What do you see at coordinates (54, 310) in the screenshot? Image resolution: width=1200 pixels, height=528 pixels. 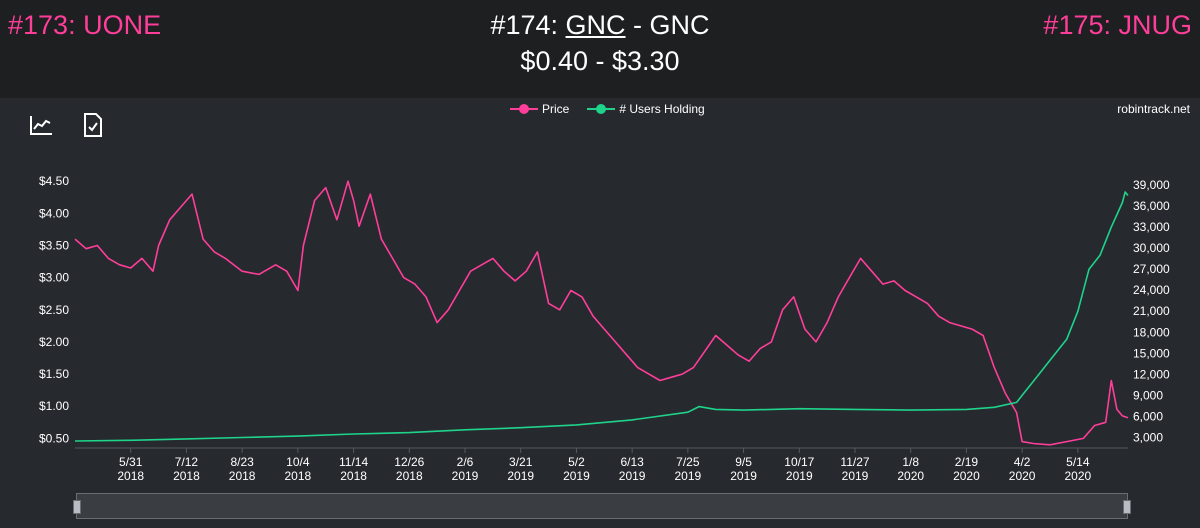 I see `y-left-tick-label: $2.50` at bounding box center [54, 310].